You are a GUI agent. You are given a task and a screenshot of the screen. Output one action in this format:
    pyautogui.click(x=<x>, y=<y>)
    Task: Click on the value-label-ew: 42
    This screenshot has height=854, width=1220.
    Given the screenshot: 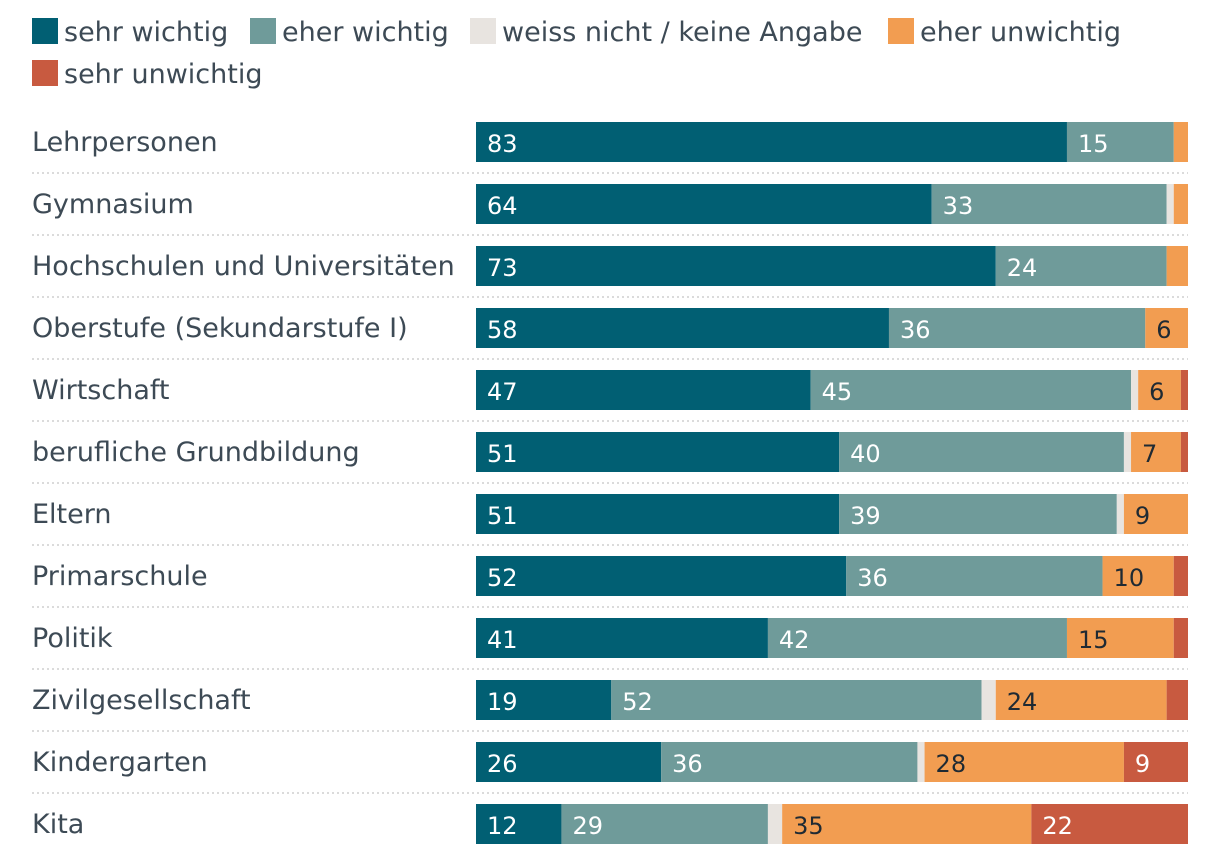 What is the action you would take?
    pyautogui.click(x=794, y=640)
    